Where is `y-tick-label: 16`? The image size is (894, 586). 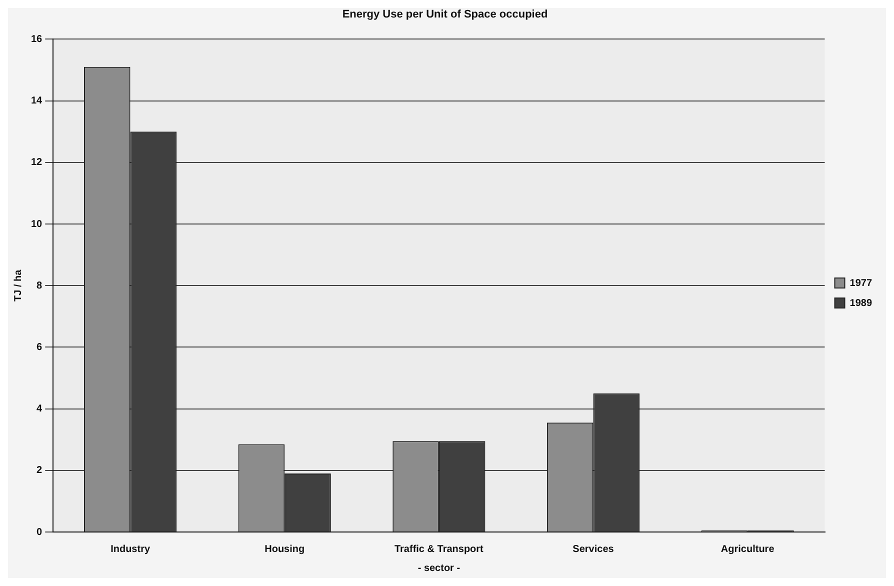
y-tick-label: 16 is located at coordinates (37, 39).